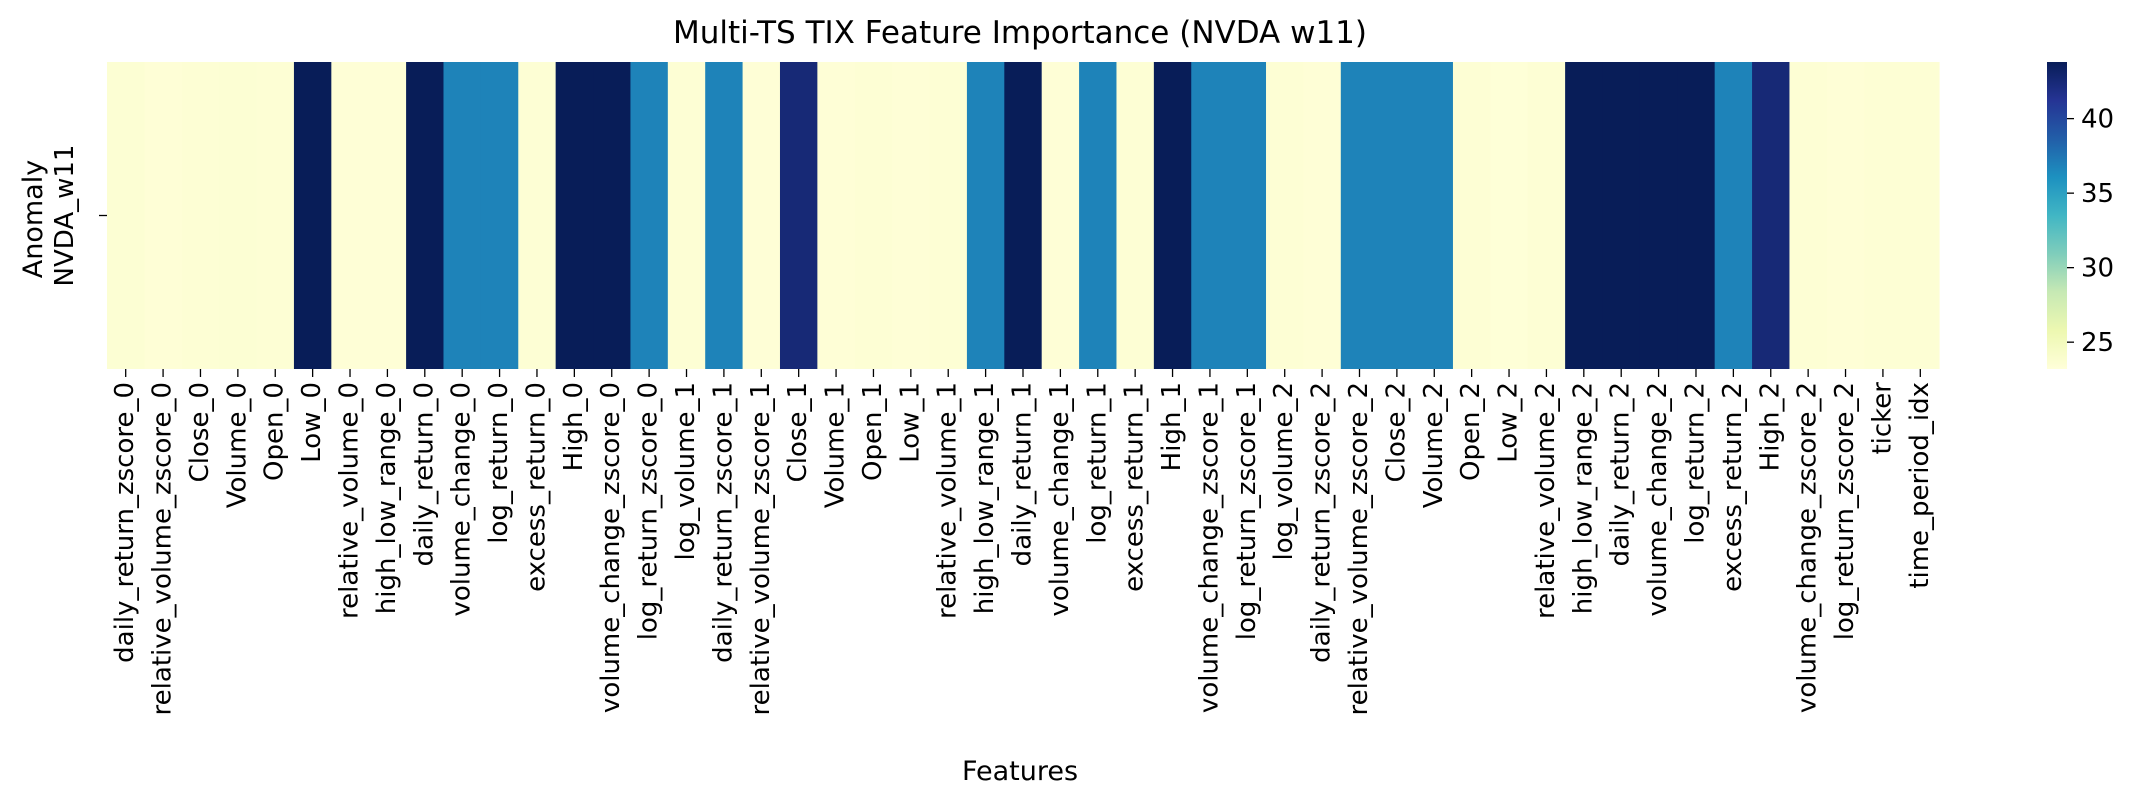 The image size is (2133, 805). What do you see at coordinates (1284, 471) in the screenshot?
I see `x-tick-label: log_volume_2` at bounding box center [1284, 471].